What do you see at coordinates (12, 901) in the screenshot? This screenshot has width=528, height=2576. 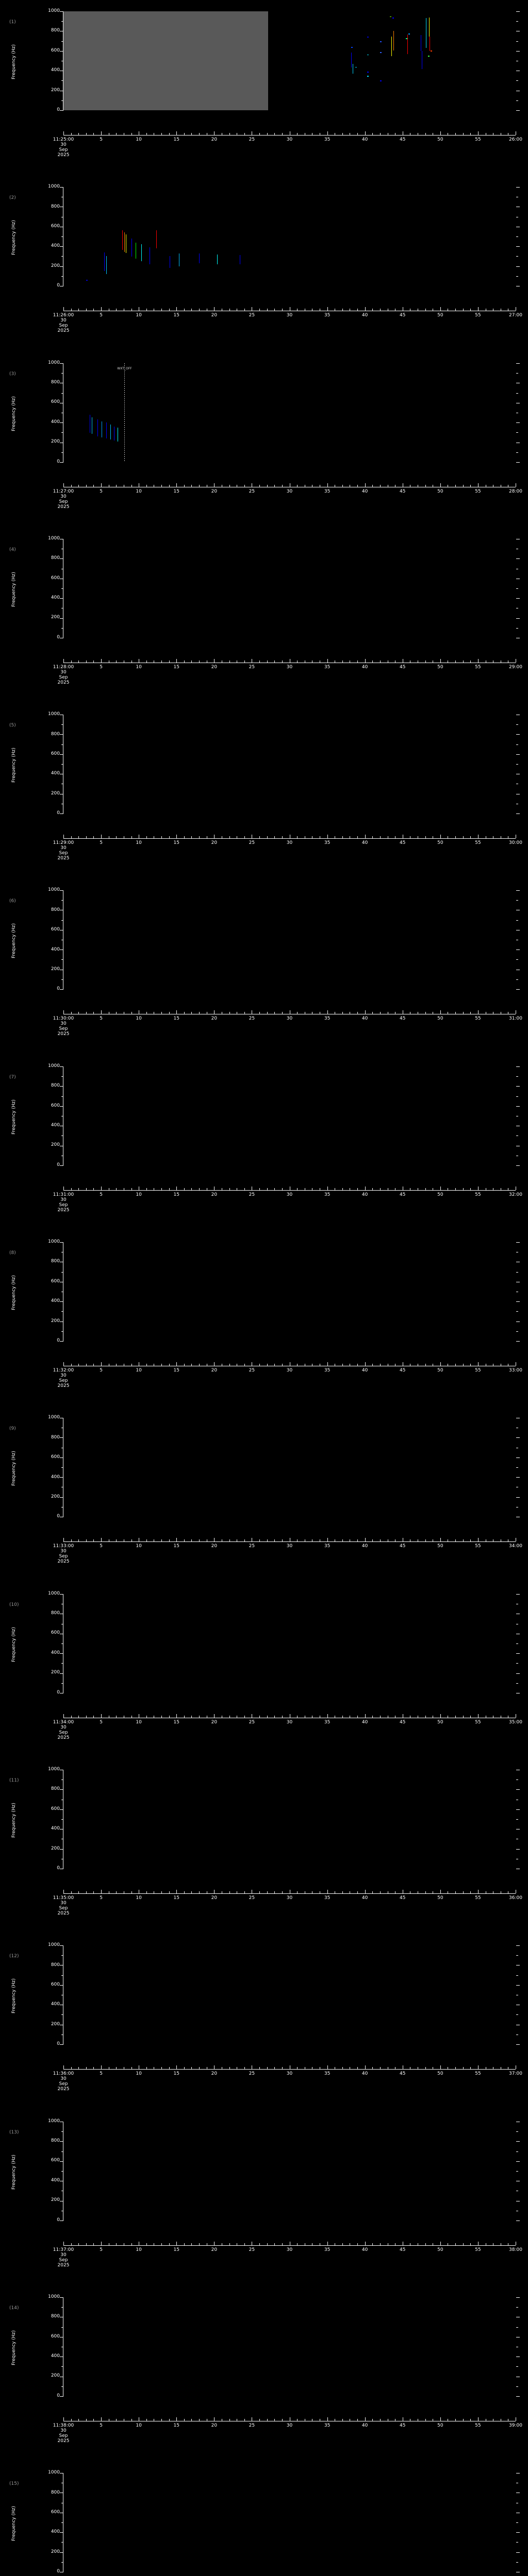 I see `panel-index-label: (6)` at bounding box center [12, 901].